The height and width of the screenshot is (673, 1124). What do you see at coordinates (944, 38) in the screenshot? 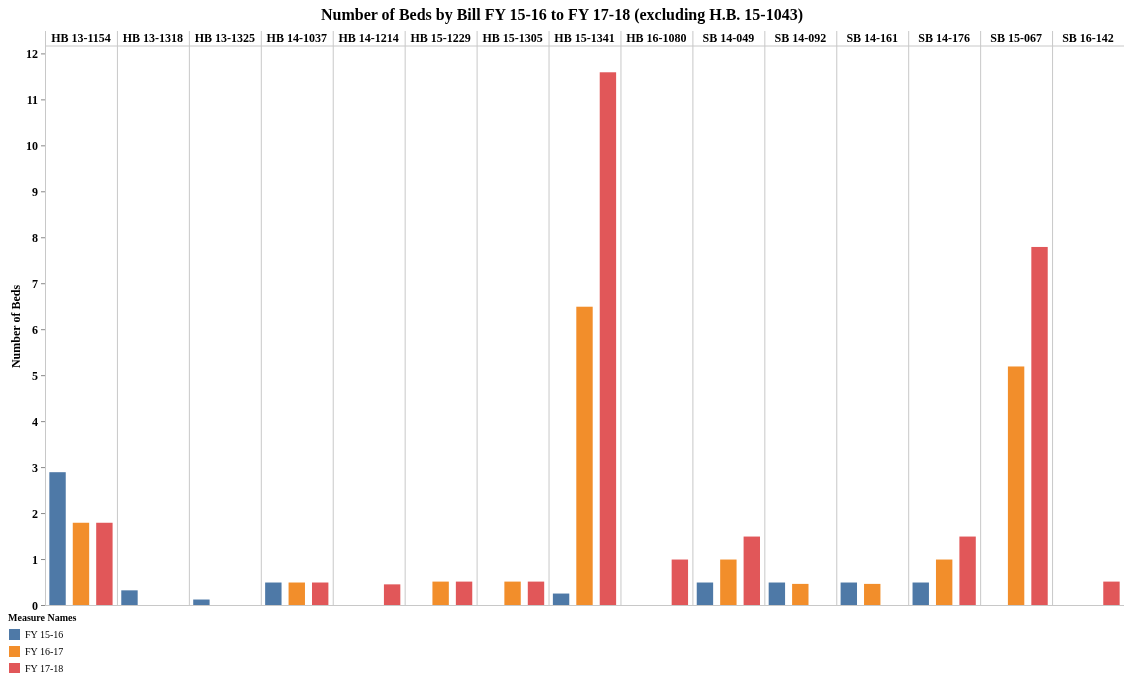
I see `x-tick-label: SB 14-176` at bounding box center [944, 38].